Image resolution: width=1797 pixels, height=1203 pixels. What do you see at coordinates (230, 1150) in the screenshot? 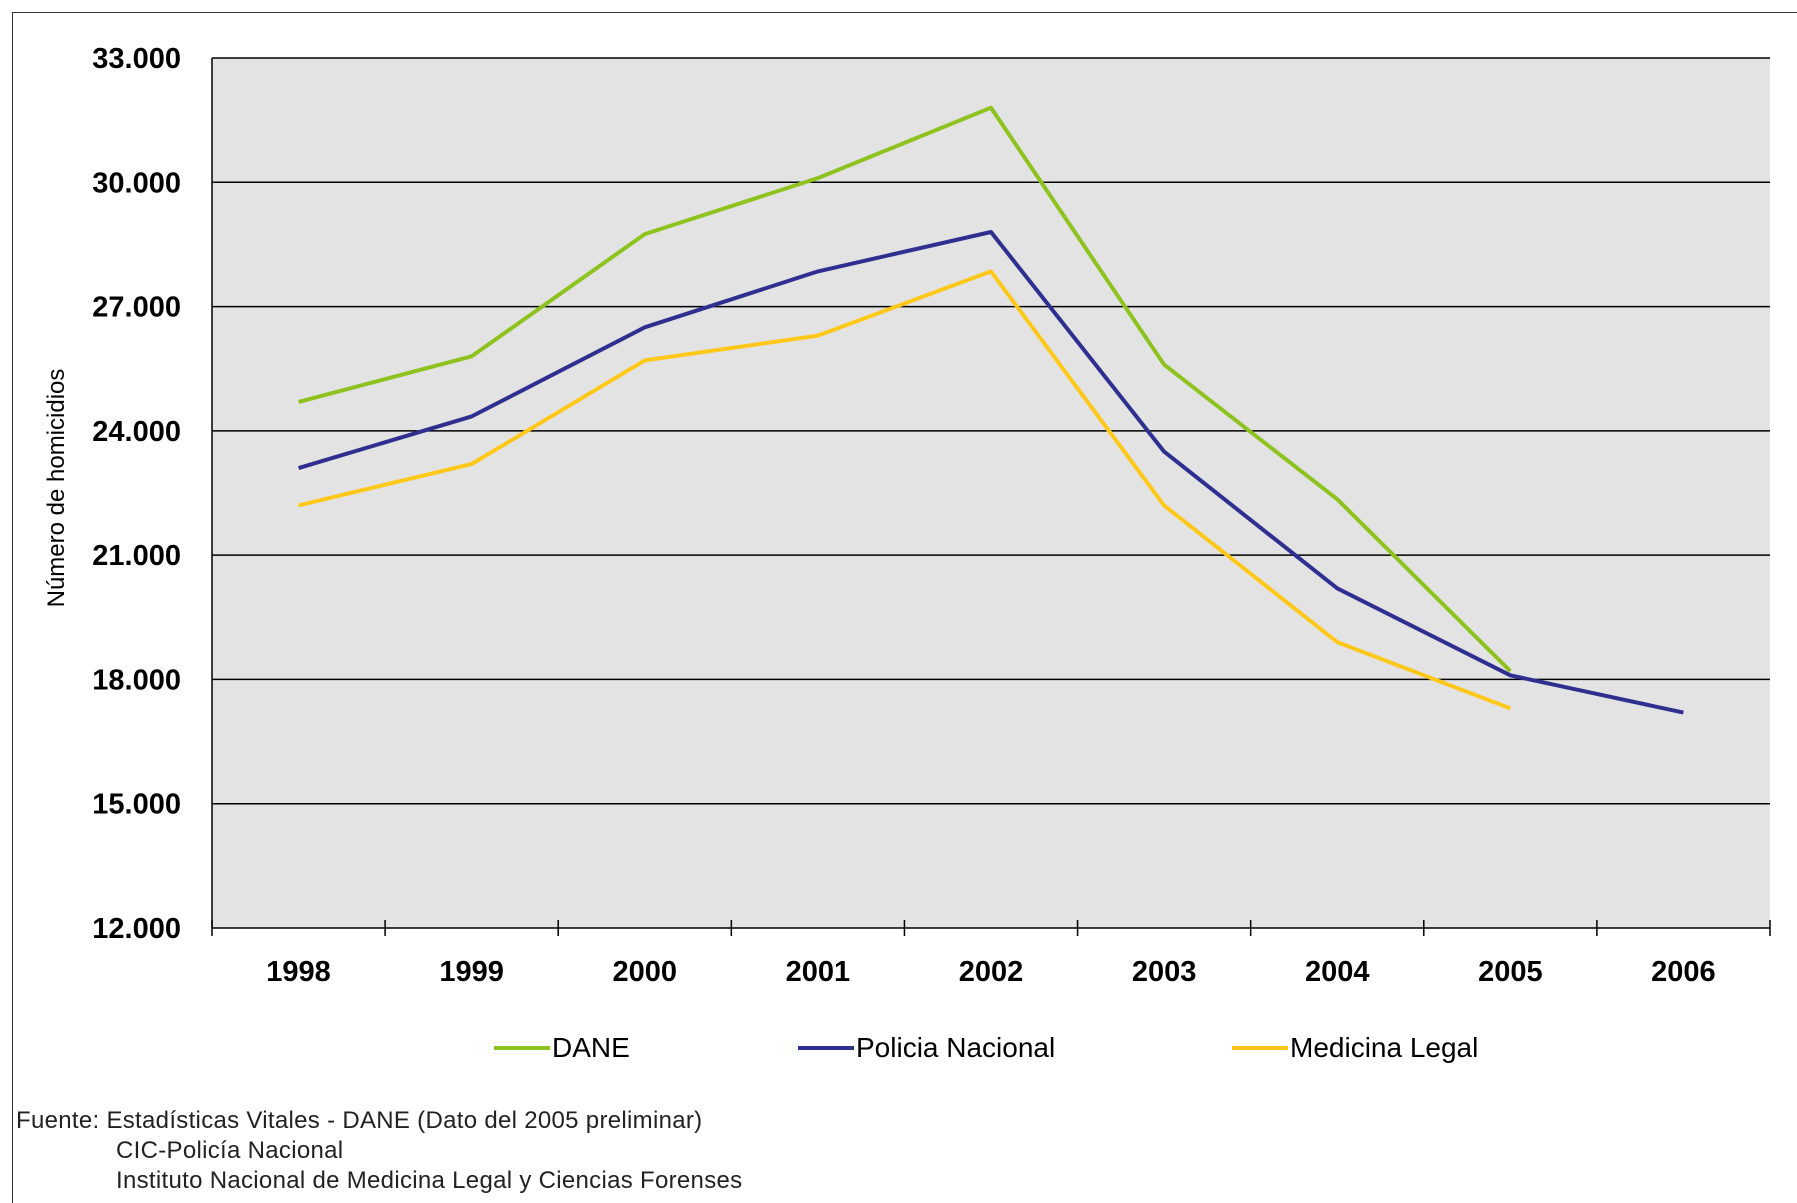
I see `source-line-2: CIC-Policía Nacional` at bounding box center [230, 1150].